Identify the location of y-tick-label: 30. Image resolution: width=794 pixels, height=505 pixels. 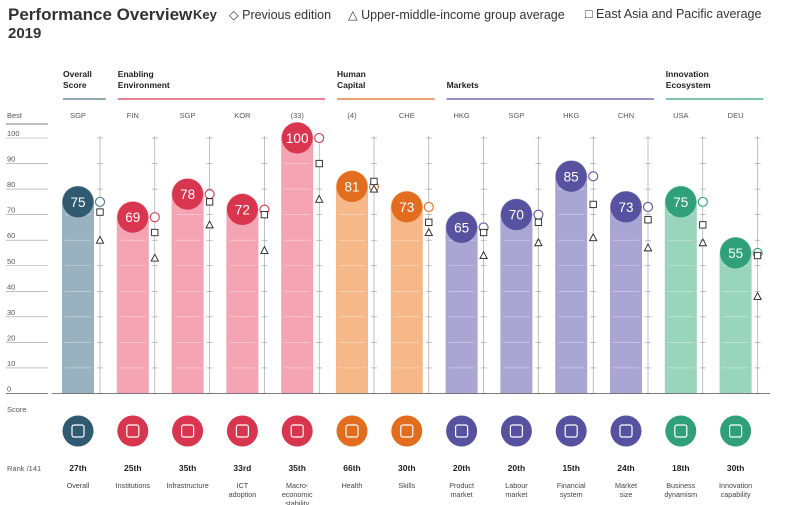
(11, 312).